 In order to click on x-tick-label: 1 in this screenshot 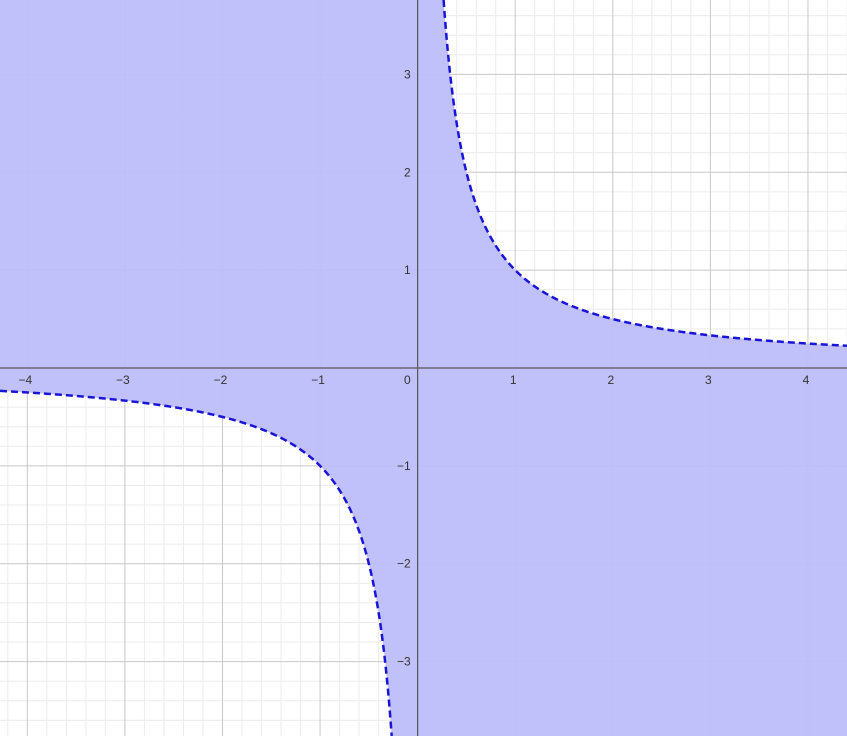, I will do `click(513, 380)`.